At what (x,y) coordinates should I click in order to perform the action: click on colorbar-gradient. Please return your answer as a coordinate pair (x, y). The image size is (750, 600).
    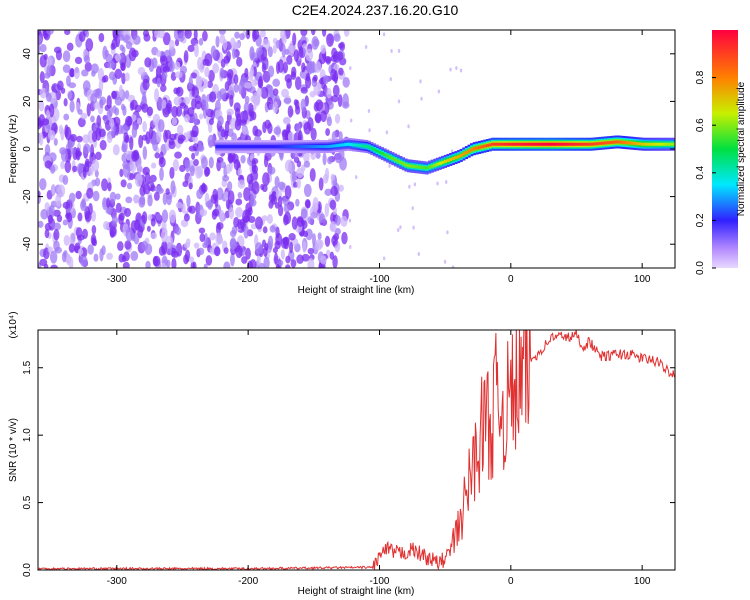
    Looking at the image, I should click on (725, 149).